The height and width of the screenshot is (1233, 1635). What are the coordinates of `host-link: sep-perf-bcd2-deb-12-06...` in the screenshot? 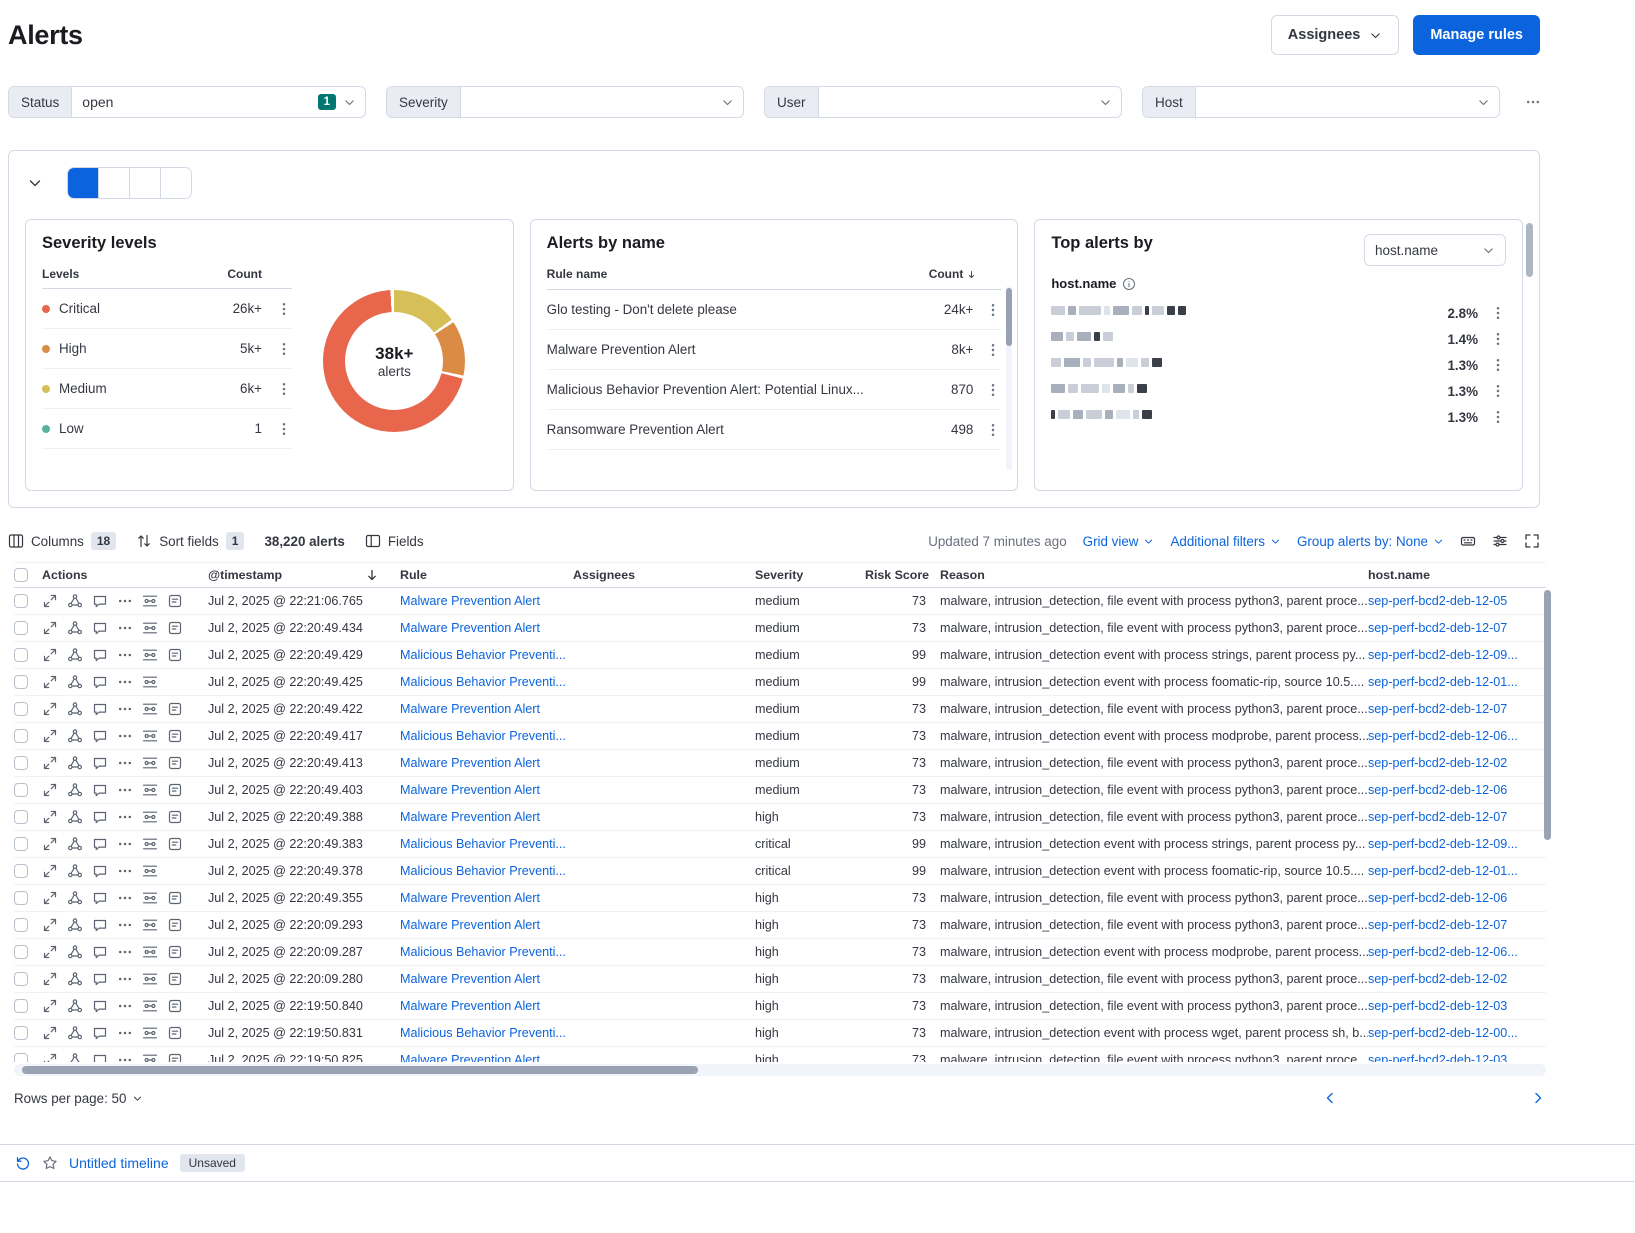 It's located at (1443, 736).